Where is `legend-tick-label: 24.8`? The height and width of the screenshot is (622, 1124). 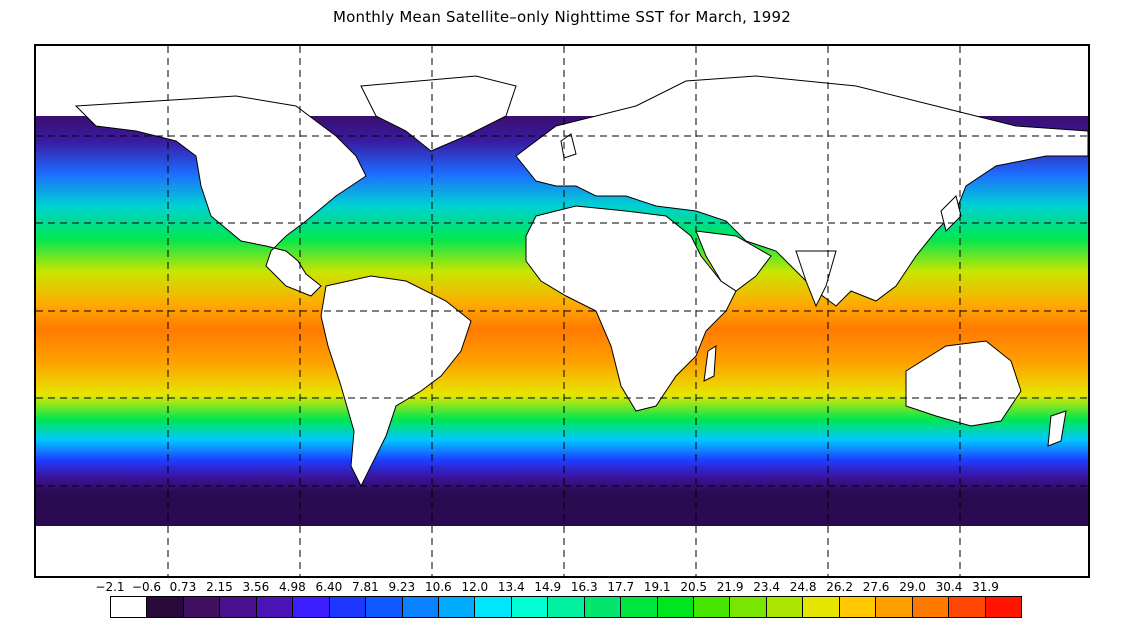 legend-tick-label: 24.8 is located at coordinates (803, 587).